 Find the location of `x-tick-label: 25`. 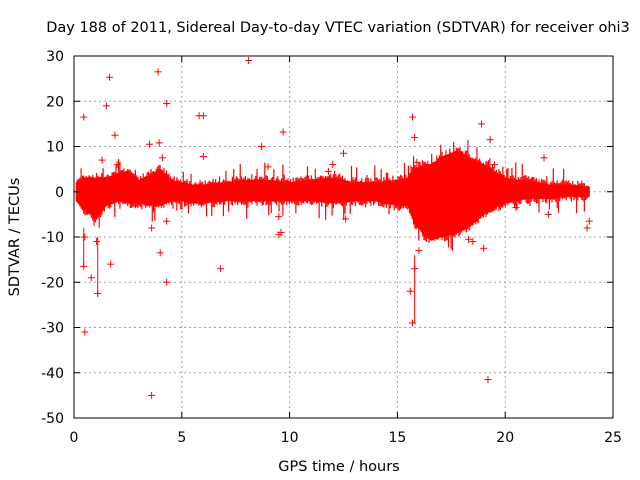

x-tick-label: 25 is located at coordinates (613, 438).